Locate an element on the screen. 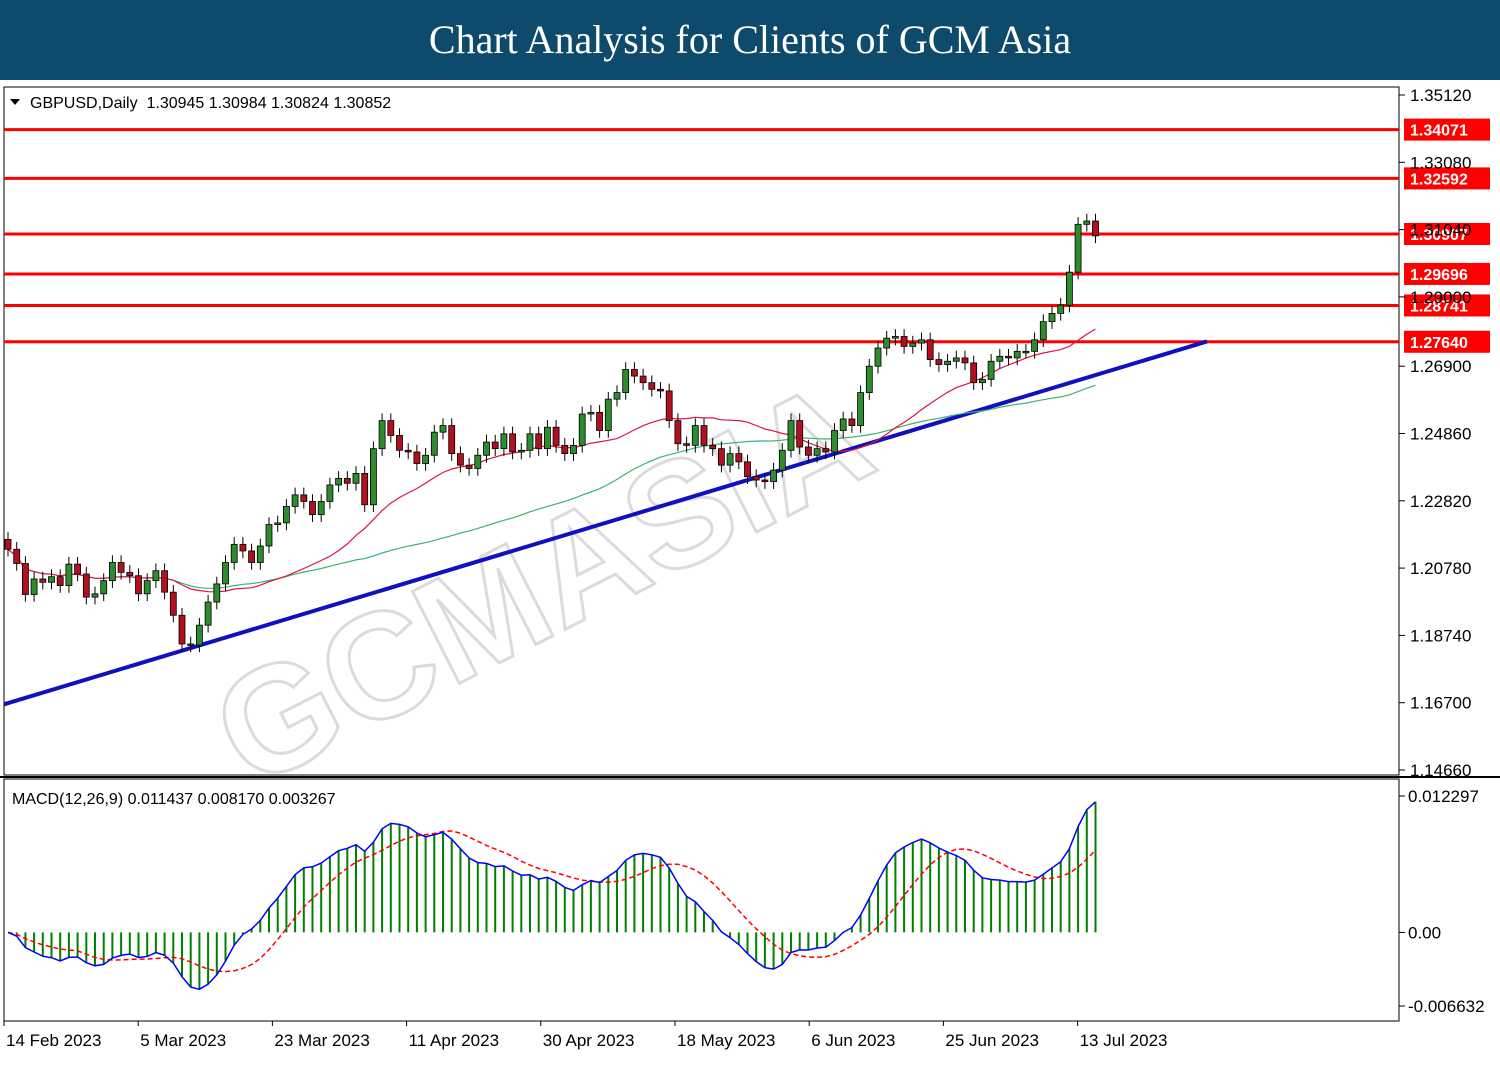 The width and height of the screenshot is (1500, 1071). y-tick-label: 1.20780 is located at coordinates (1440, 568).